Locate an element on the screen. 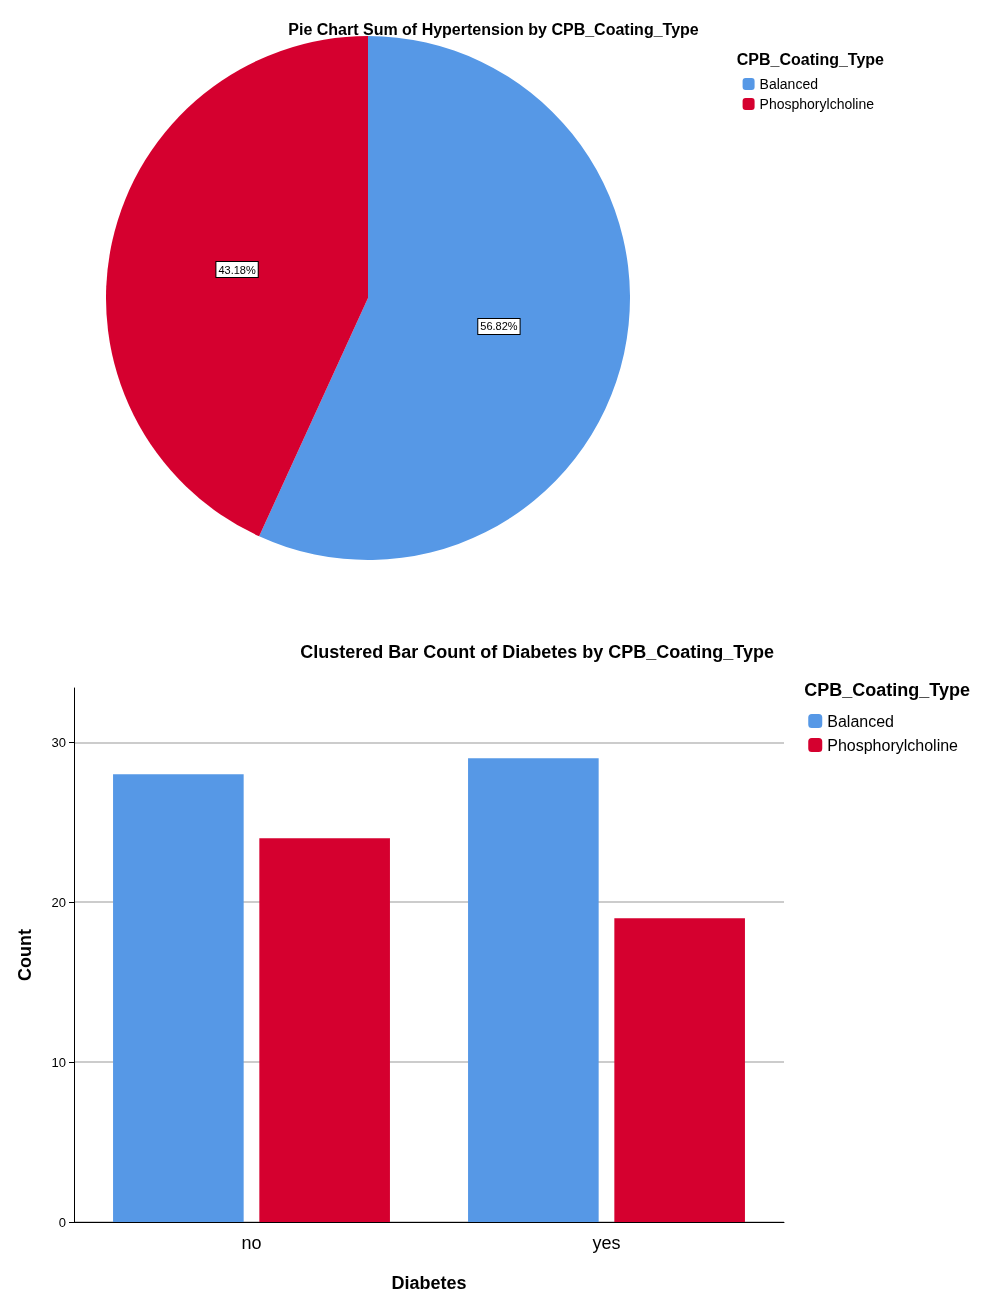  x-tick-label: no is located at coordinates (251, 1243).